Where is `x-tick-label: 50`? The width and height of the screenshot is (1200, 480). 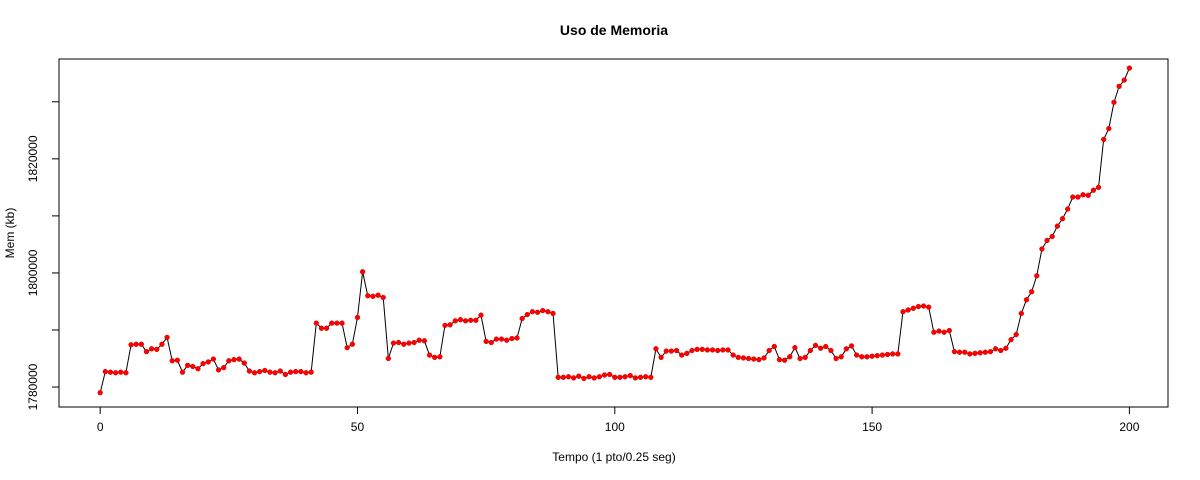
x-tick-label: 50 is located at coordinates (358, 427).